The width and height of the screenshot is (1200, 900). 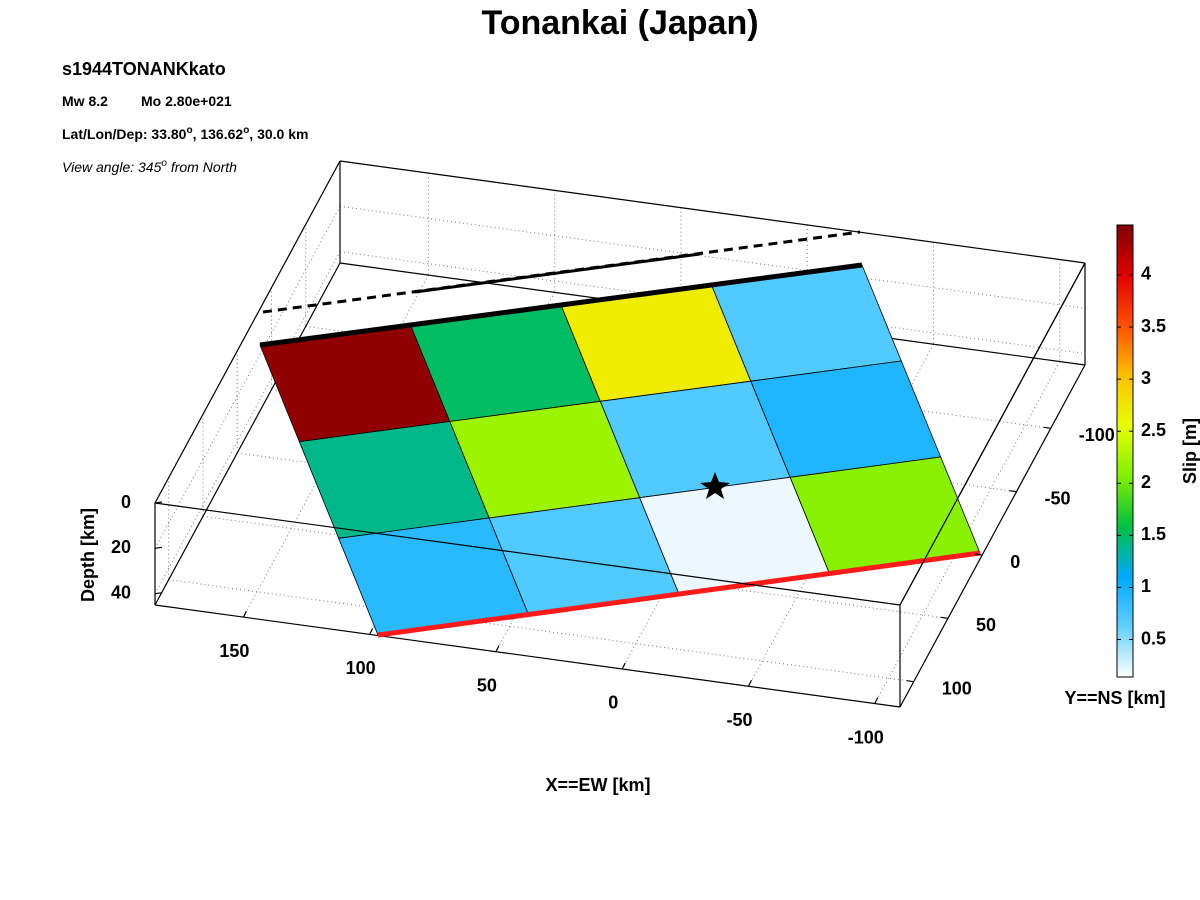 What do you see at coordinates (613, 703) in the screenshot?
I see `x-tick-label: 0` at bounding box center [613, 703].